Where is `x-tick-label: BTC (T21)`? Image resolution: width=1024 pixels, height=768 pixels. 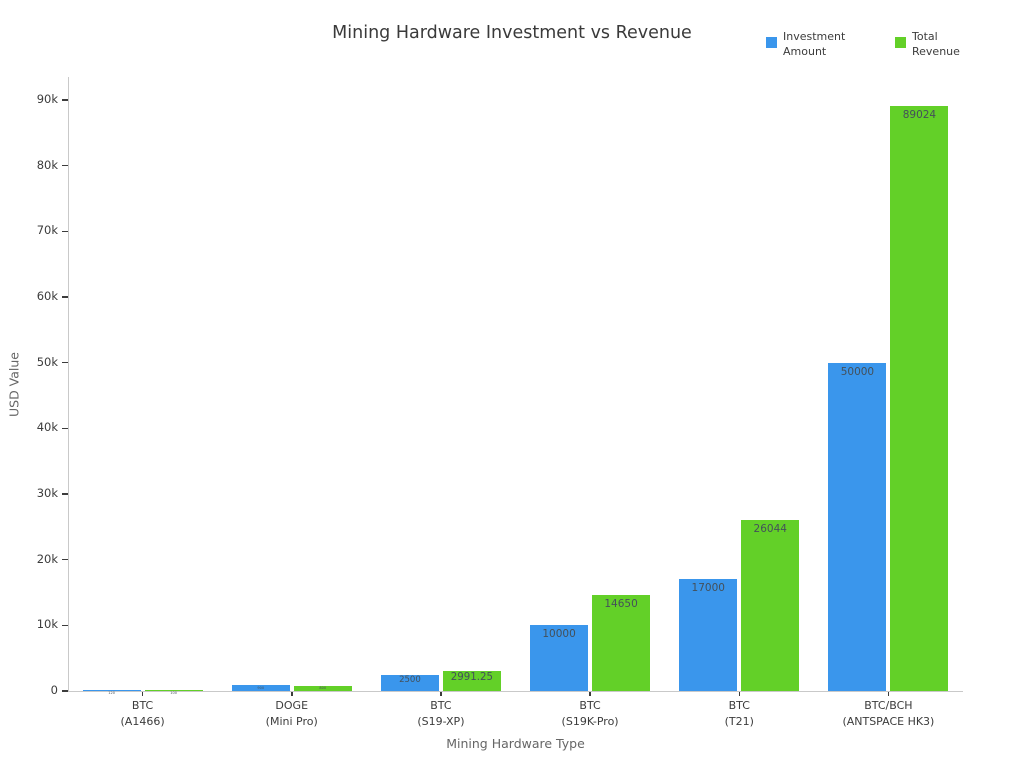
x-tick-label: BTC (T21) is located at coordinates (739, 713).